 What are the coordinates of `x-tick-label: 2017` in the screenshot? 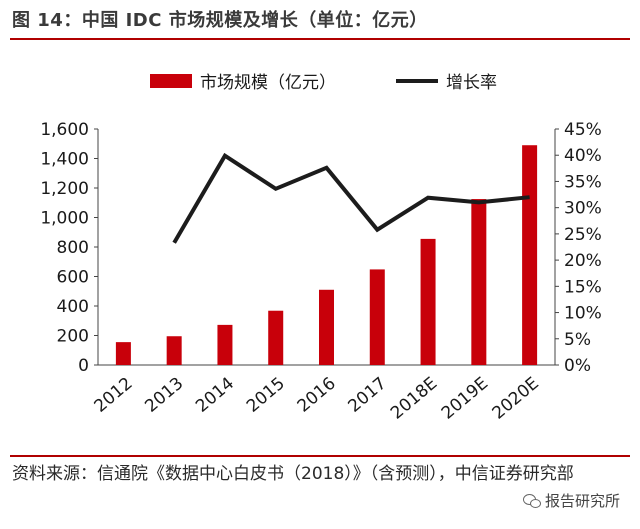 It's located at (367, 395).